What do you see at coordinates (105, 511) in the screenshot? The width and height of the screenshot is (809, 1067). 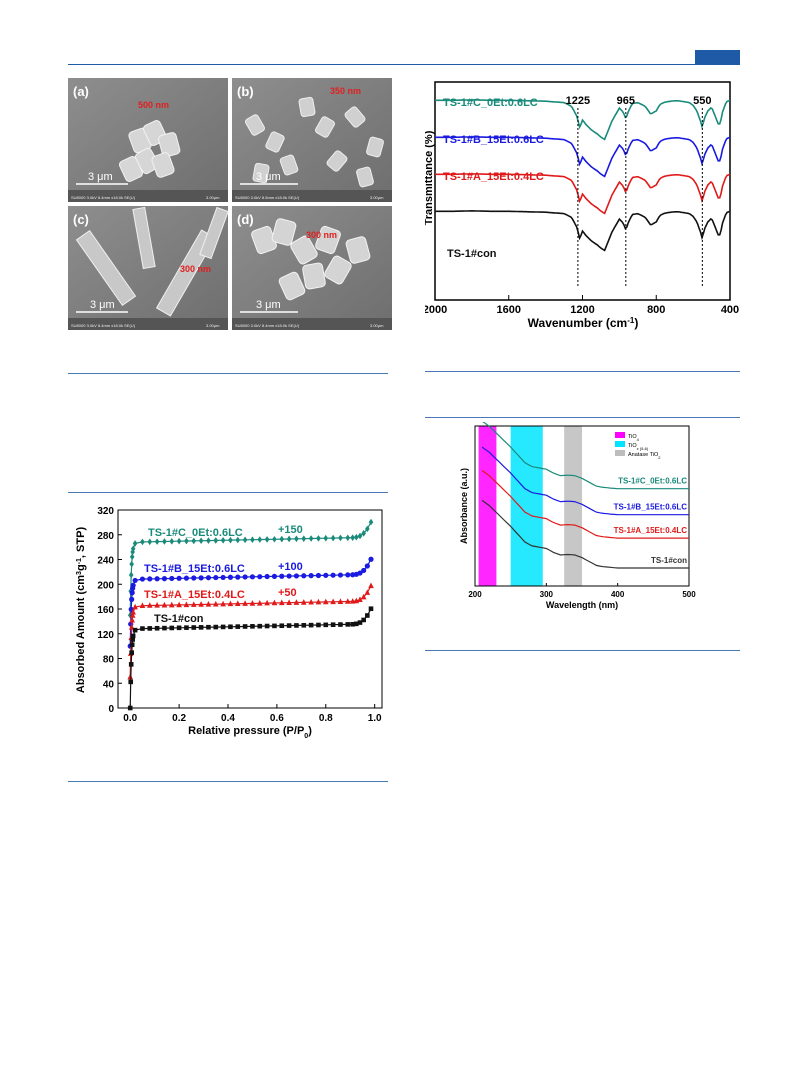 I see `iso-ytick-label: 320` at bounding box center [105, 511].